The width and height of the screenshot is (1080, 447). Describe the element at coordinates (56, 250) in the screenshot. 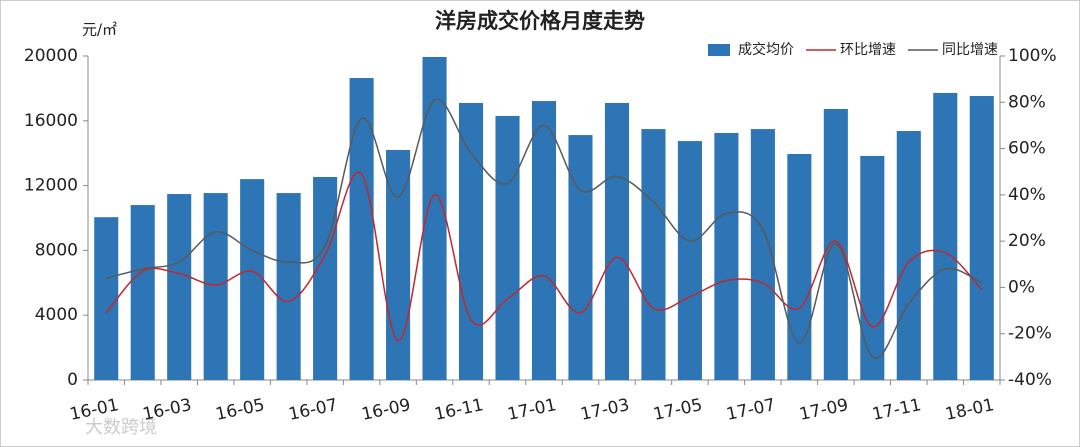

I see `y-tick-label: 8000` at that location.